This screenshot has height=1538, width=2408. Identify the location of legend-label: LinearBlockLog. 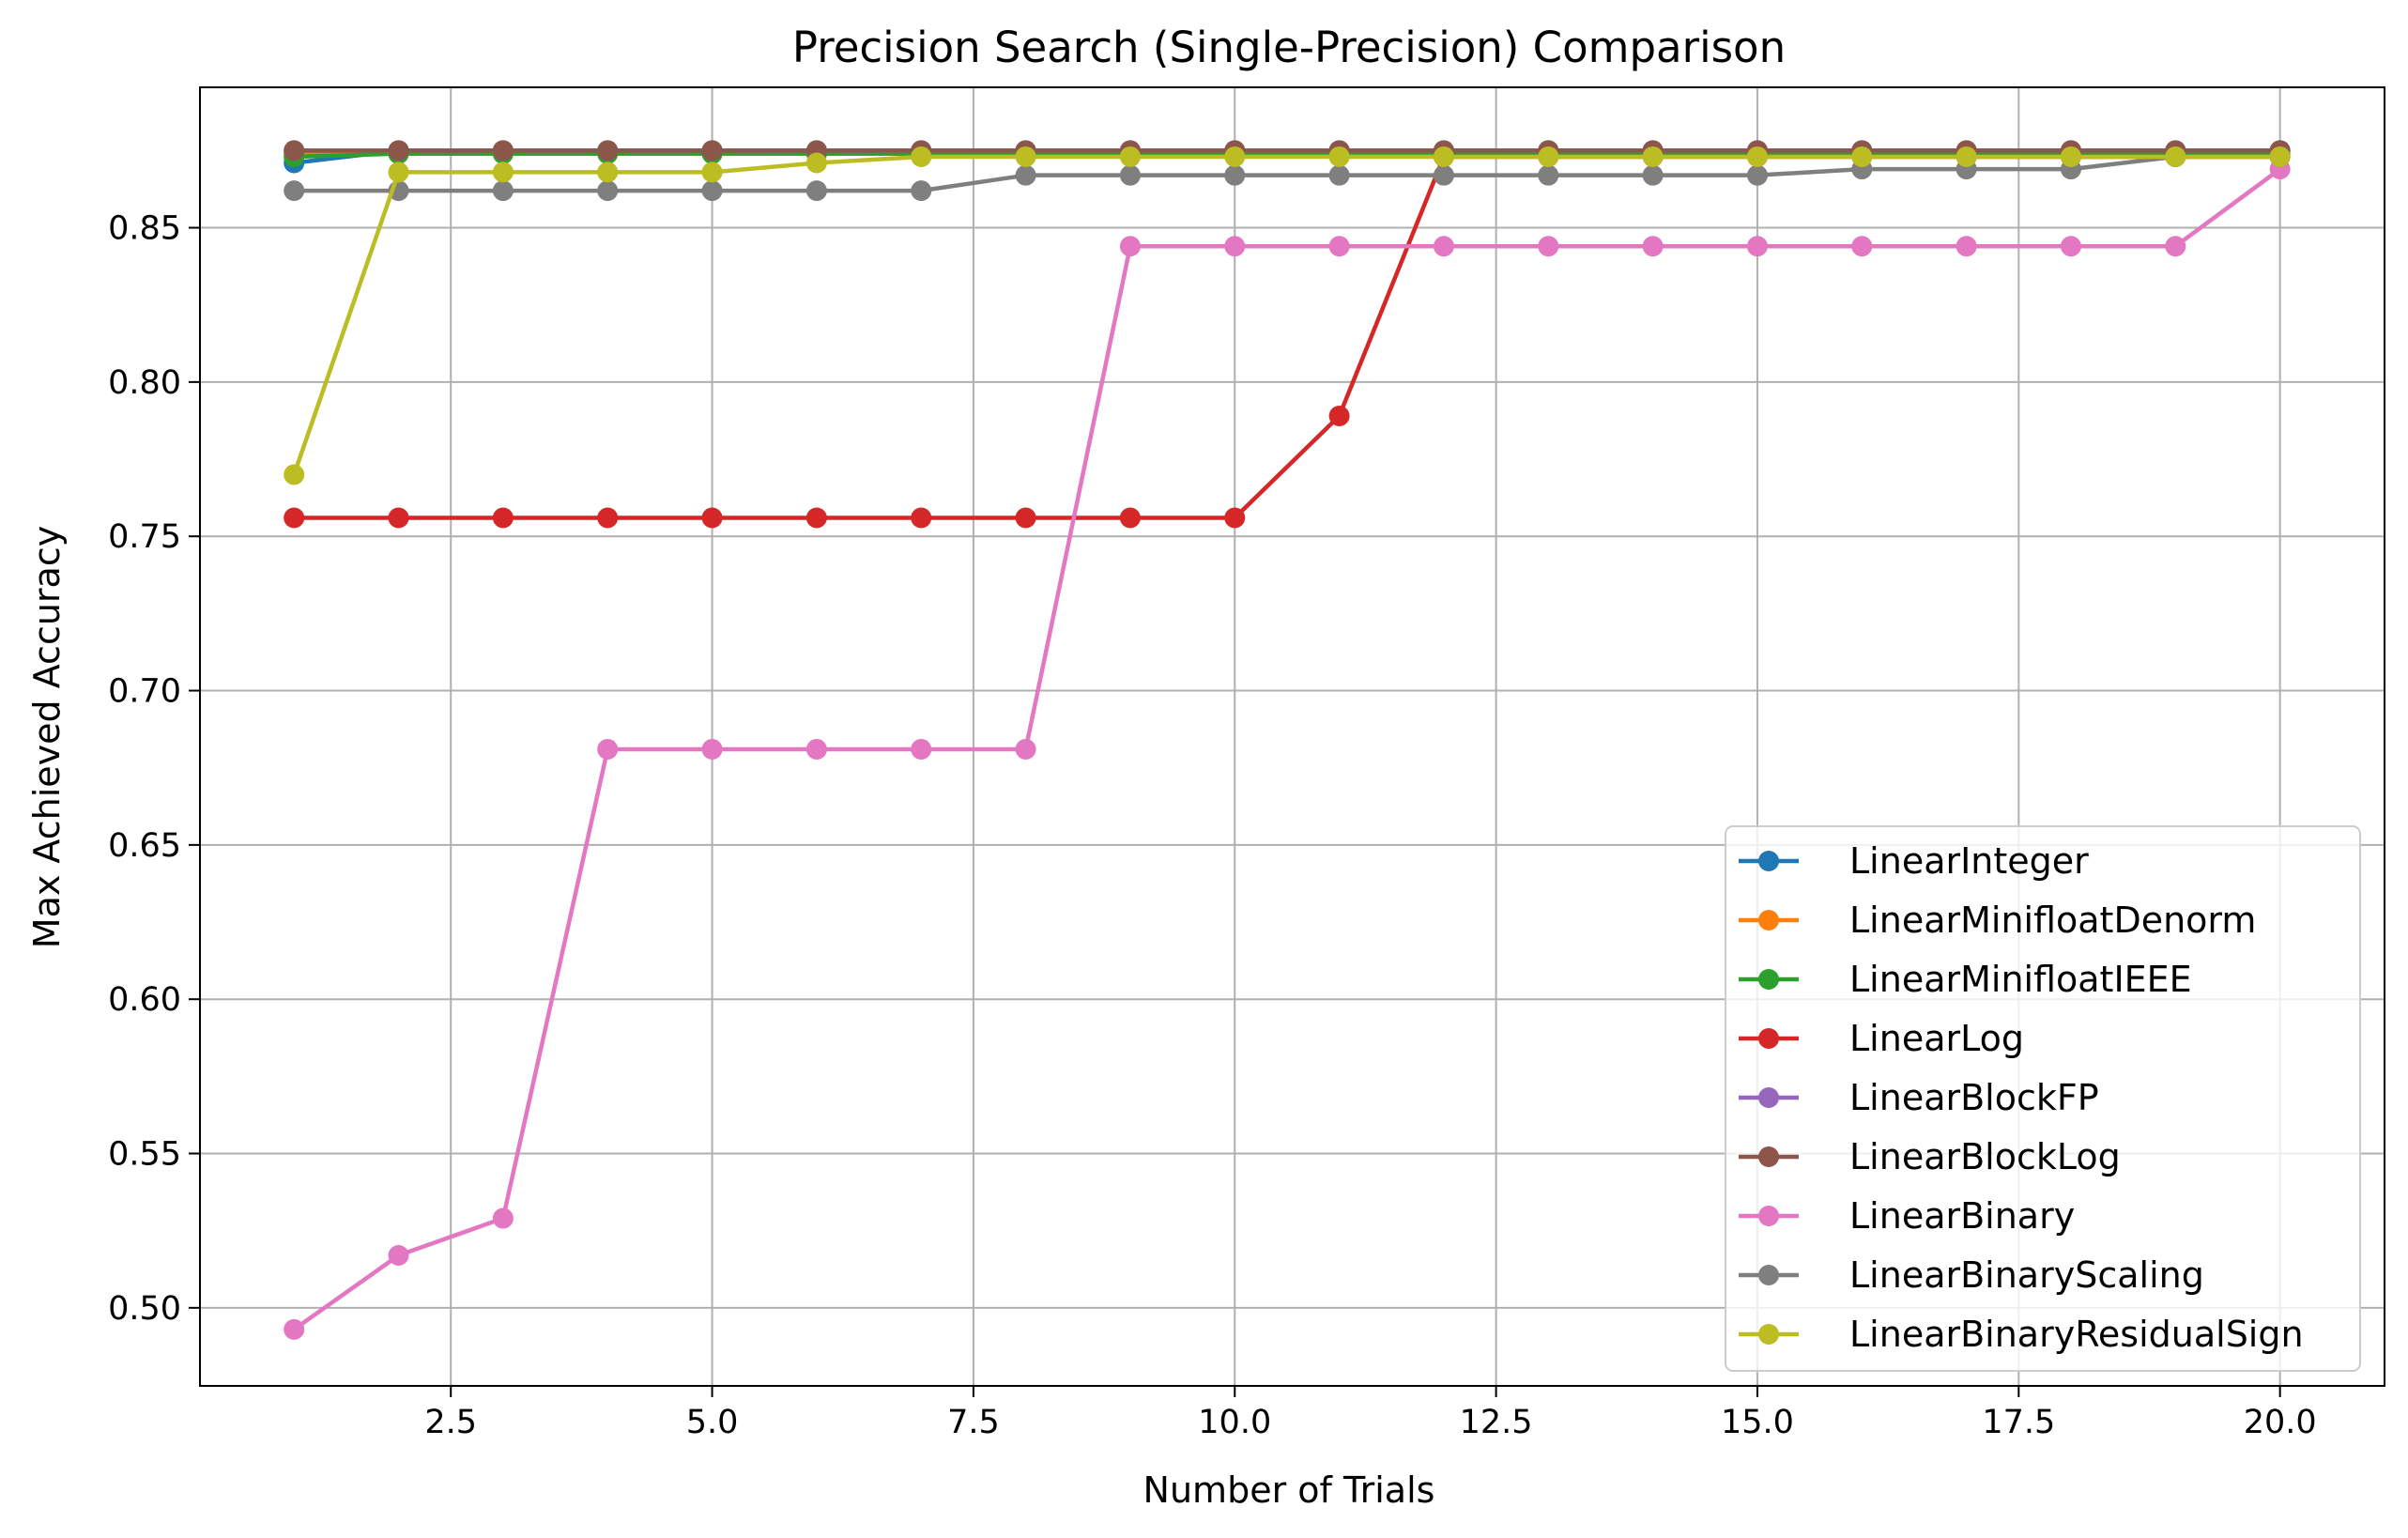
(1985, 1156).